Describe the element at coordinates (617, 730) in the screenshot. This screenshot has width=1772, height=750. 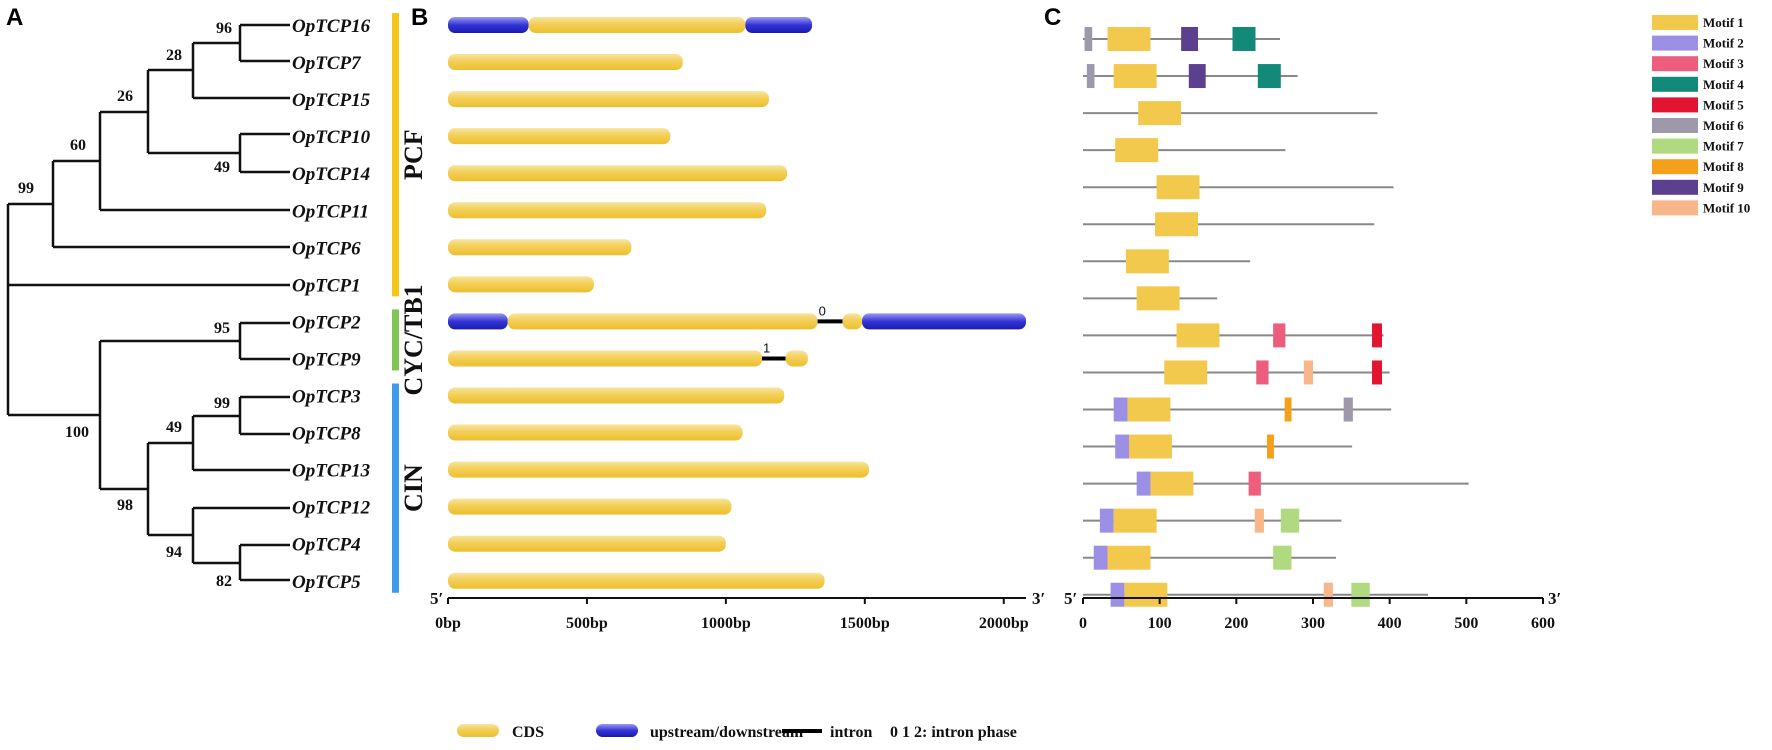
I see `legend-utr-swatch` at that location.